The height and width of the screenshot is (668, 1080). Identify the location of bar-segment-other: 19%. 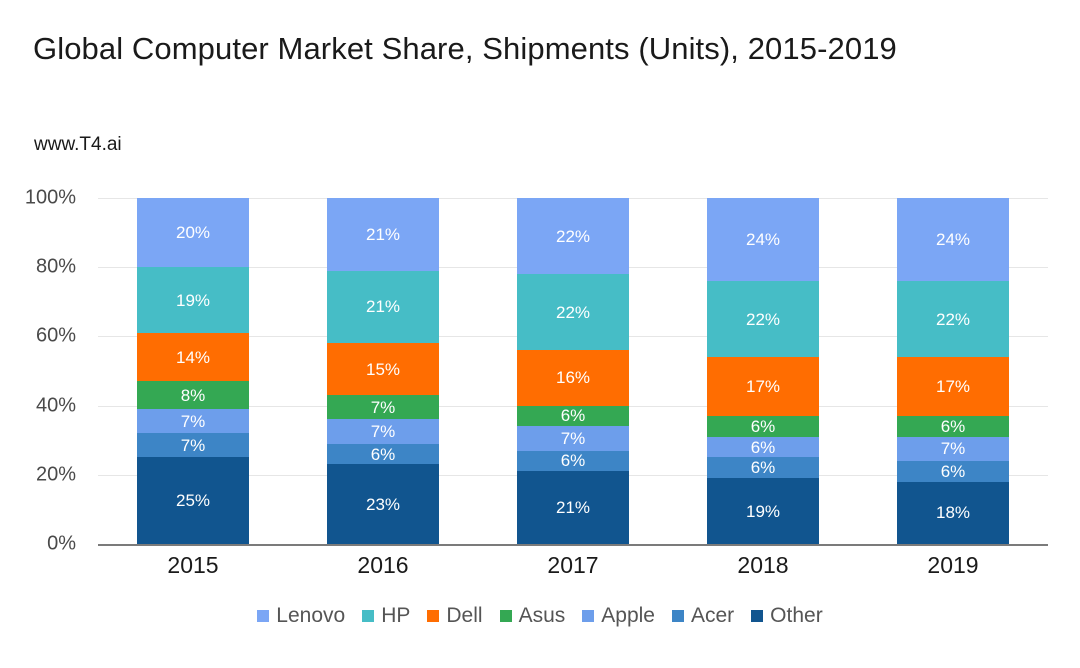
(763, 511).